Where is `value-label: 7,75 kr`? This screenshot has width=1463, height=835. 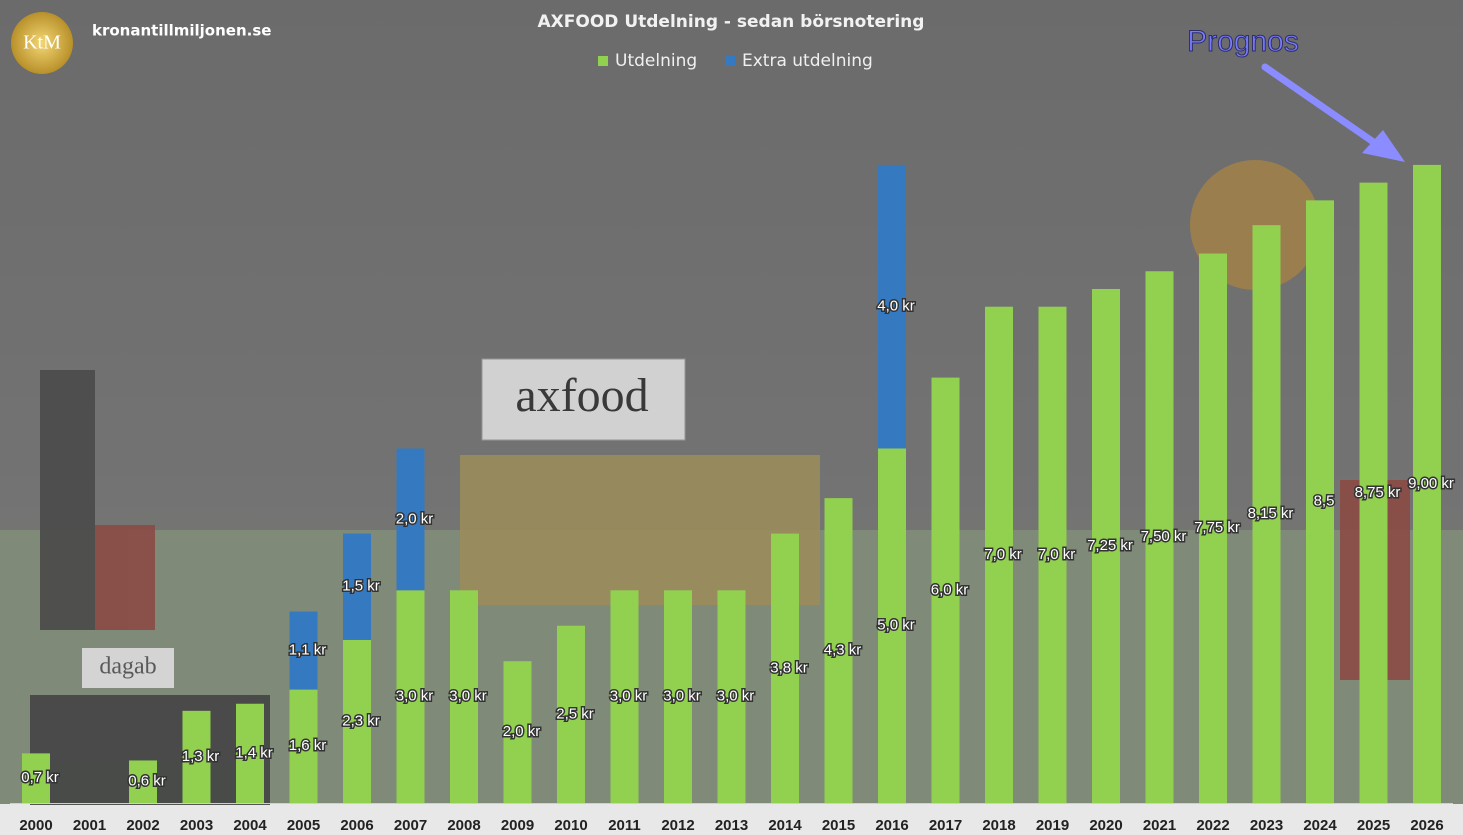 value-label: 7,75 kr is located at coordinates (1217, 527).